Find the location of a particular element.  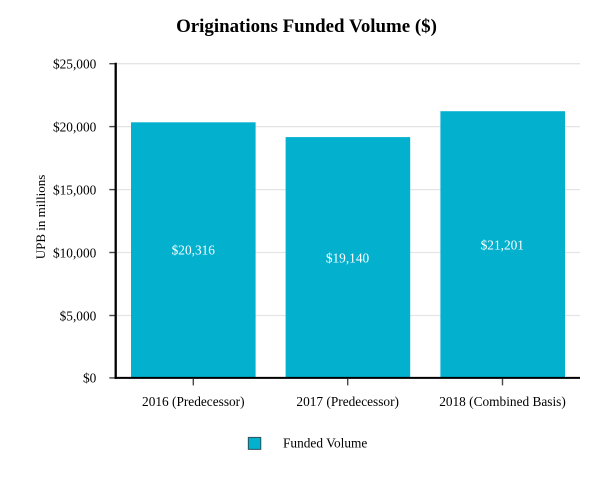

svg-text: $25,000 is located at coordinates (75, 64).